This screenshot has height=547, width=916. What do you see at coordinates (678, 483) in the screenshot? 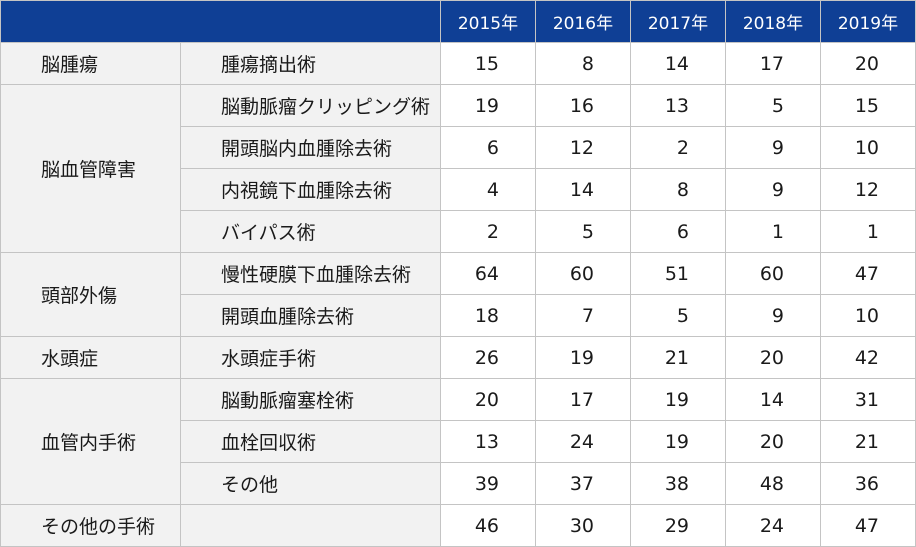
I see `count-cell: 38` at bounding box center [678, 483].